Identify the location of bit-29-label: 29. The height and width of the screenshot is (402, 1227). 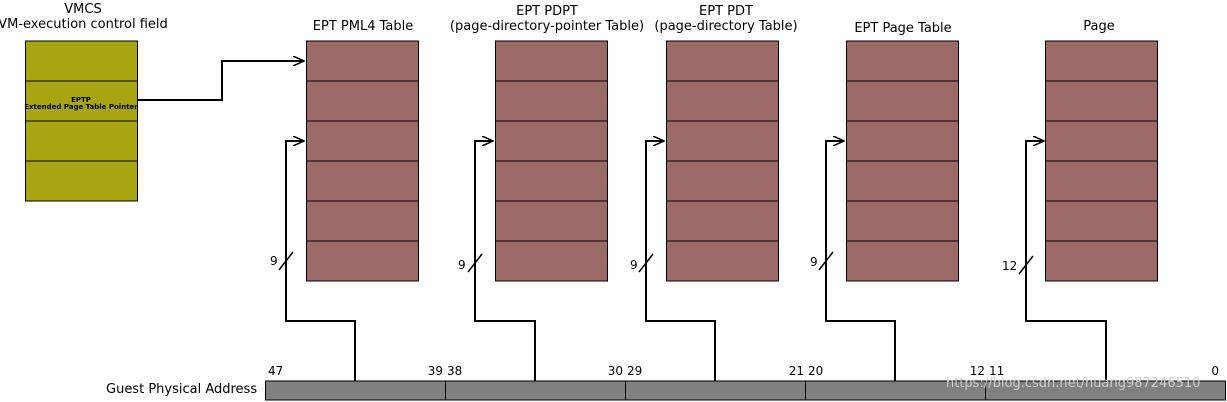
(634, 371).